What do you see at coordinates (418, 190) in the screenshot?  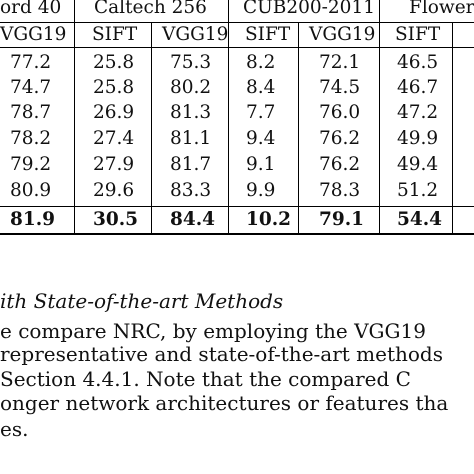 I see `table-cell: 51.2` at bounding box center [418, 190].